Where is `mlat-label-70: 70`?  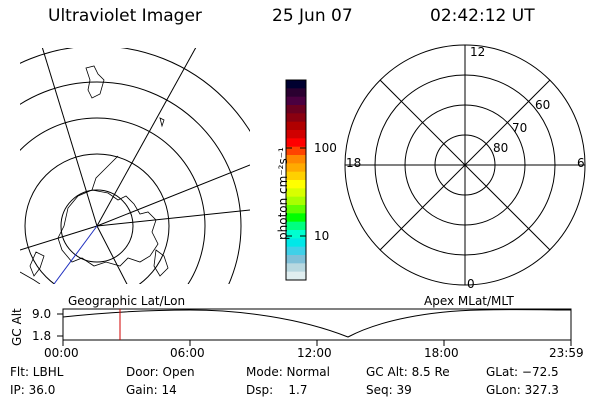 mlat-label-70: 70 is located at coordinates (520, 128).